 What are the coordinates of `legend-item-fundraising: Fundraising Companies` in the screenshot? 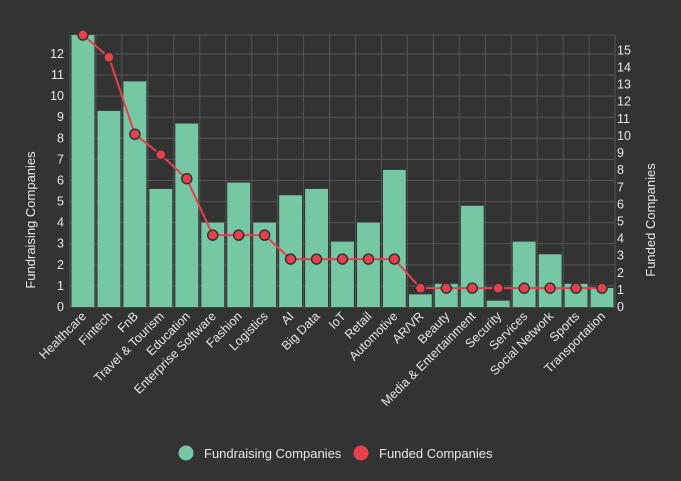 It's located at (260, 453).